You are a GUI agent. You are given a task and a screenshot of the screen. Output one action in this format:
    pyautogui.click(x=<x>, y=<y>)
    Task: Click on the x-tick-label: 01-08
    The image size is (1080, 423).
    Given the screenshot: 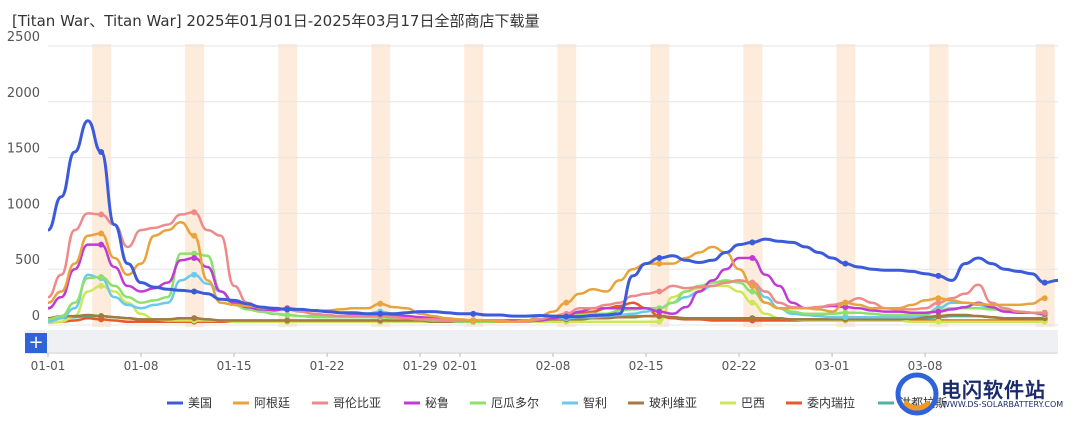 What is the action you would take?
    pyautogui.click(x=141, y=366)
    